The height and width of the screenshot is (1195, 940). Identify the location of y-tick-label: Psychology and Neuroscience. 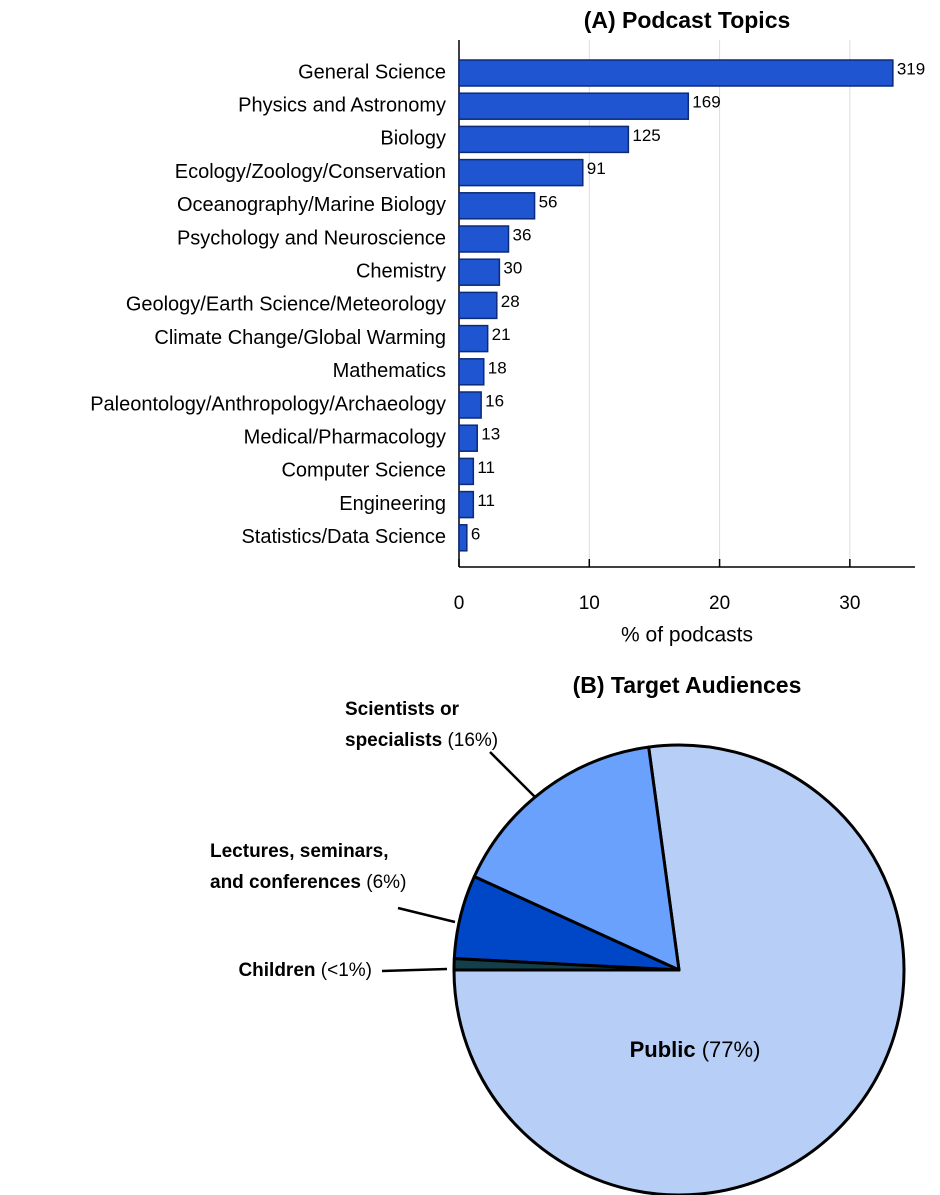
(311, 238).